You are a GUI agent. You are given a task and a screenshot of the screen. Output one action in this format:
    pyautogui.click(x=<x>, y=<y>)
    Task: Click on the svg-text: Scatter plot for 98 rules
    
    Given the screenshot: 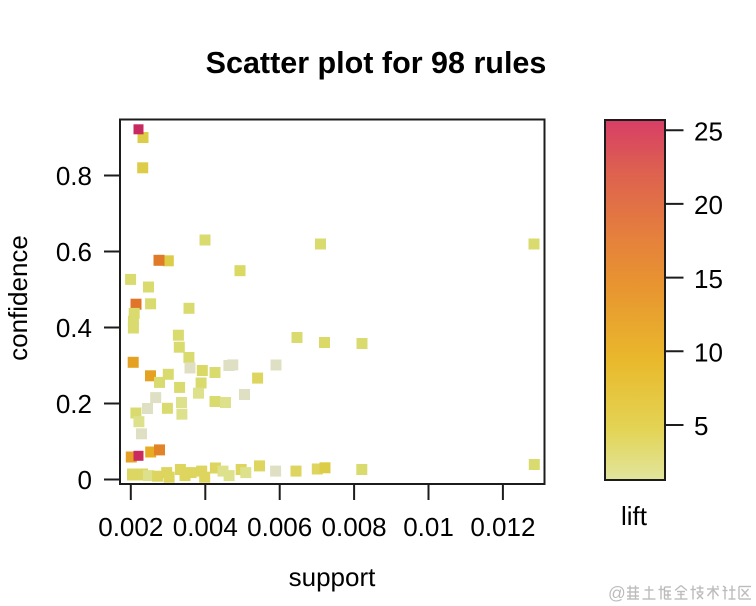 What is the action you would take?
    pyautogui.click(x=376, y=63)
    